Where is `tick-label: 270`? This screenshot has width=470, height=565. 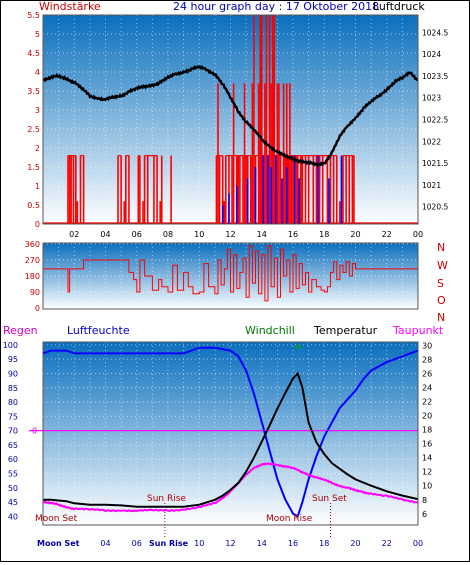
tick-label: 270 is located at coordinates (32, 260).